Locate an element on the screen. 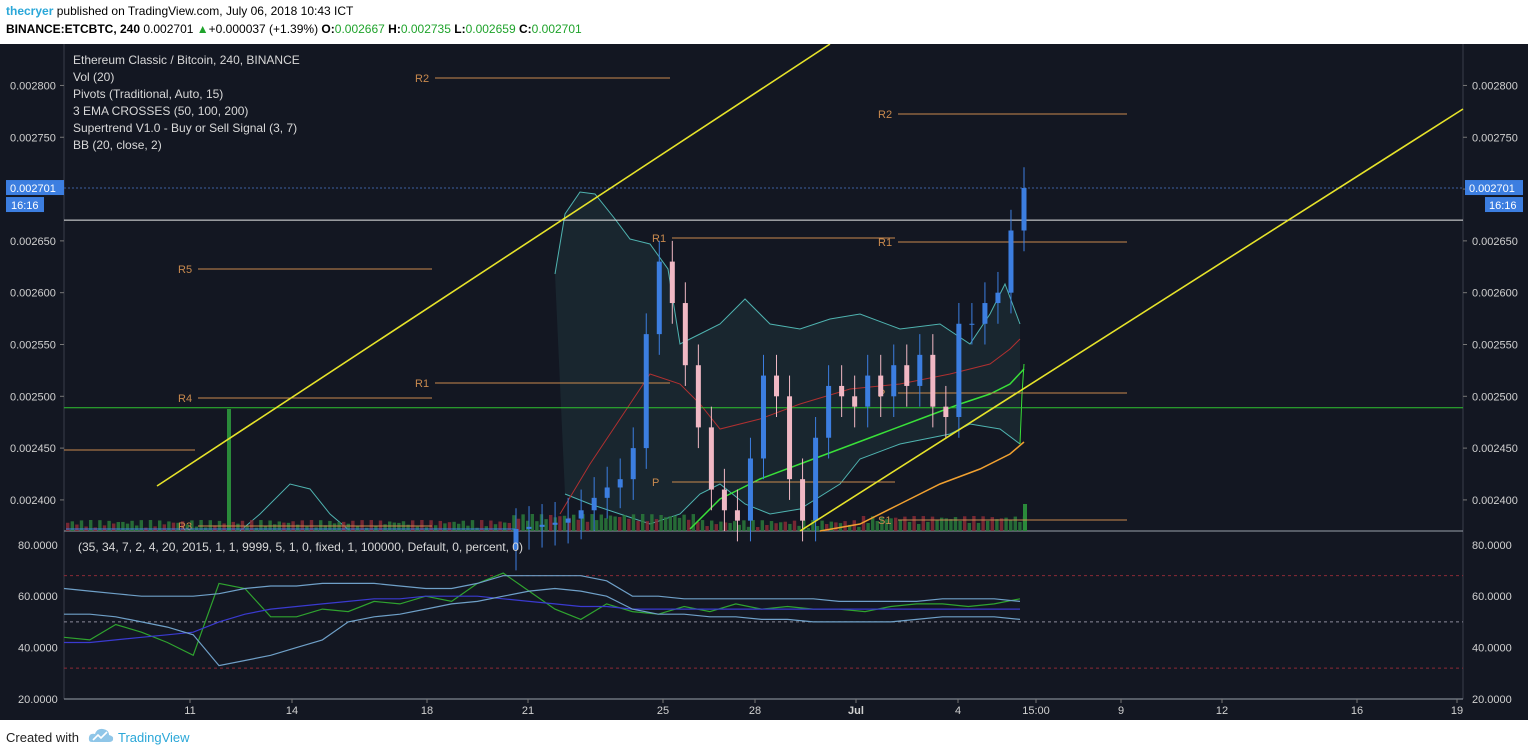 The height and width of the screenshot is (755, 1528). x-tick-label: 15:00 is located at coordinates (1036, 711).